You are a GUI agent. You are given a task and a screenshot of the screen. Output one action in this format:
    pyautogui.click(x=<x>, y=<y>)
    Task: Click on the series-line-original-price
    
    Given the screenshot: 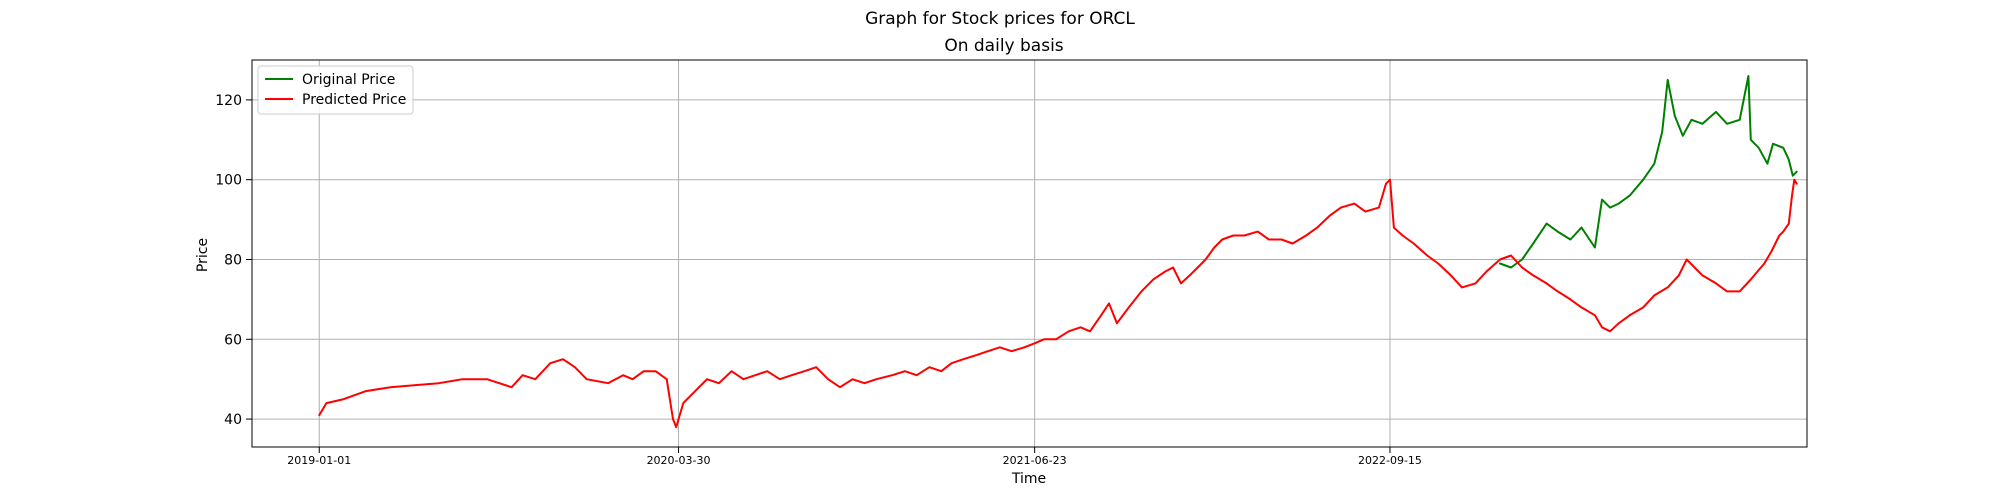 What is the action you would take?
    pyautogui.click(x=1648, y=172)
    